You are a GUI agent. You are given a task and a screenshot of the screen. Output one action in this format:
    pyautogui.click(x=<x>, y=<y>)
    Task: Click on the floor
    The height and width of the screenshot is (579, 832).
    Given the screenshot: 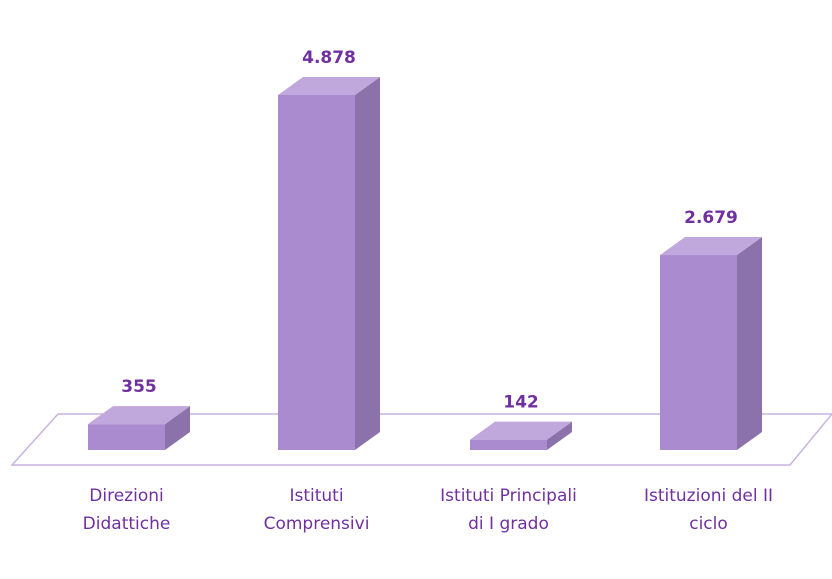 What is the action you would take?
    pyautogui.click(x=421, y=439)
    